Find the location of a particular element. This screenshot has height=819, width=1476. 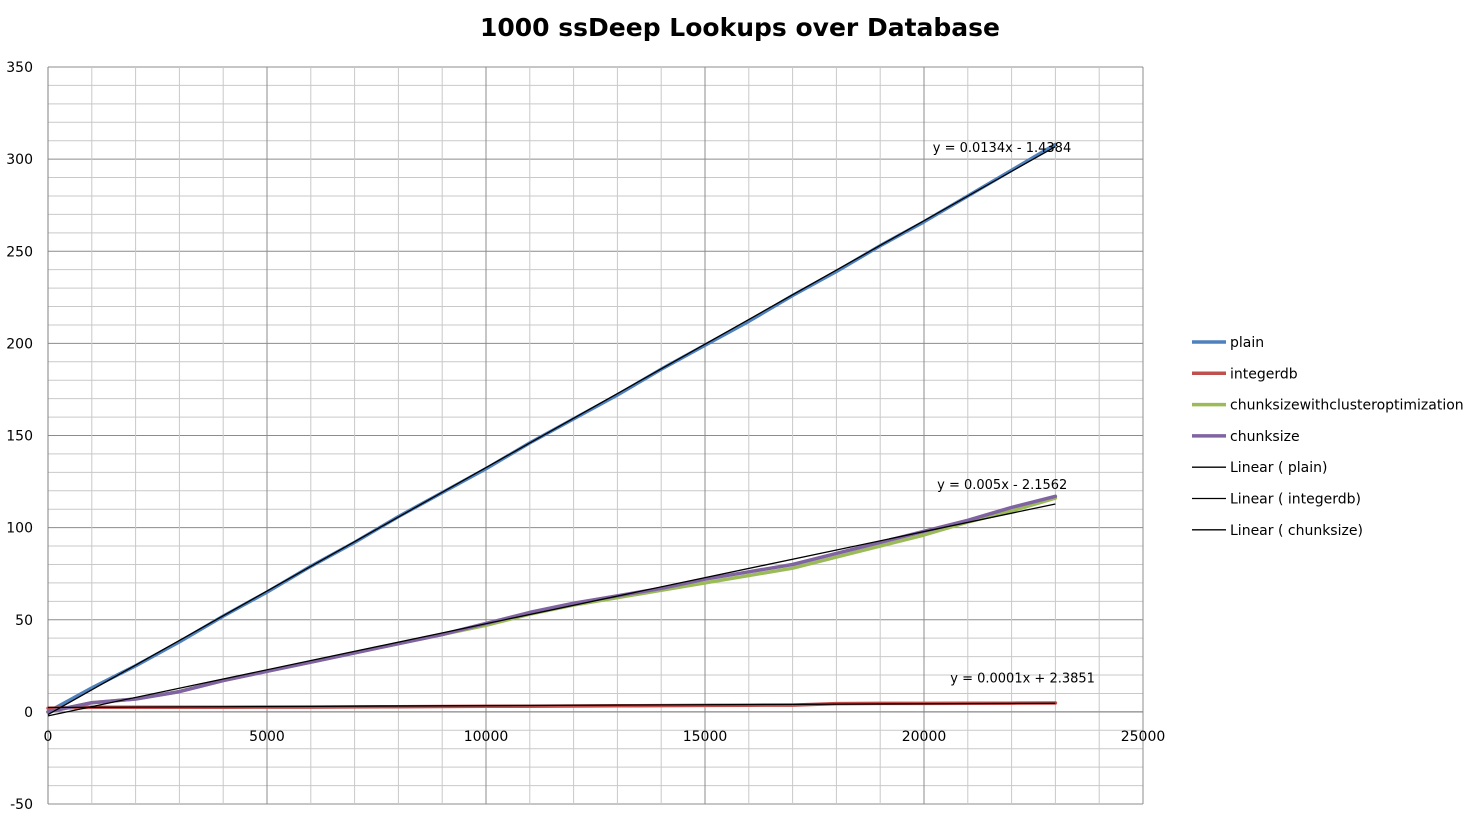

trendline-equation: y = 0.0134x - 1.4384 is located at coordinates (1002, 148).